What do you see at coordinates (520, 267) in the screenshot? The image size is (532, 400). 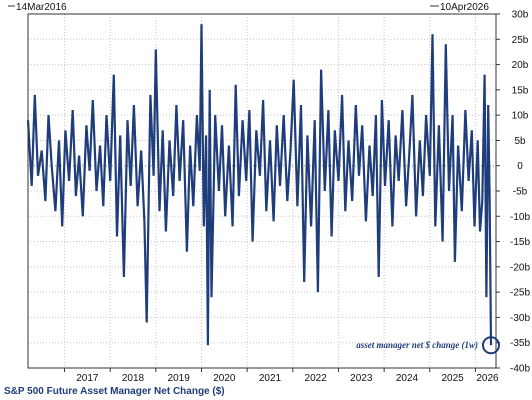 I see `y-tick-label: -20b` at bounding box center [520, 267].